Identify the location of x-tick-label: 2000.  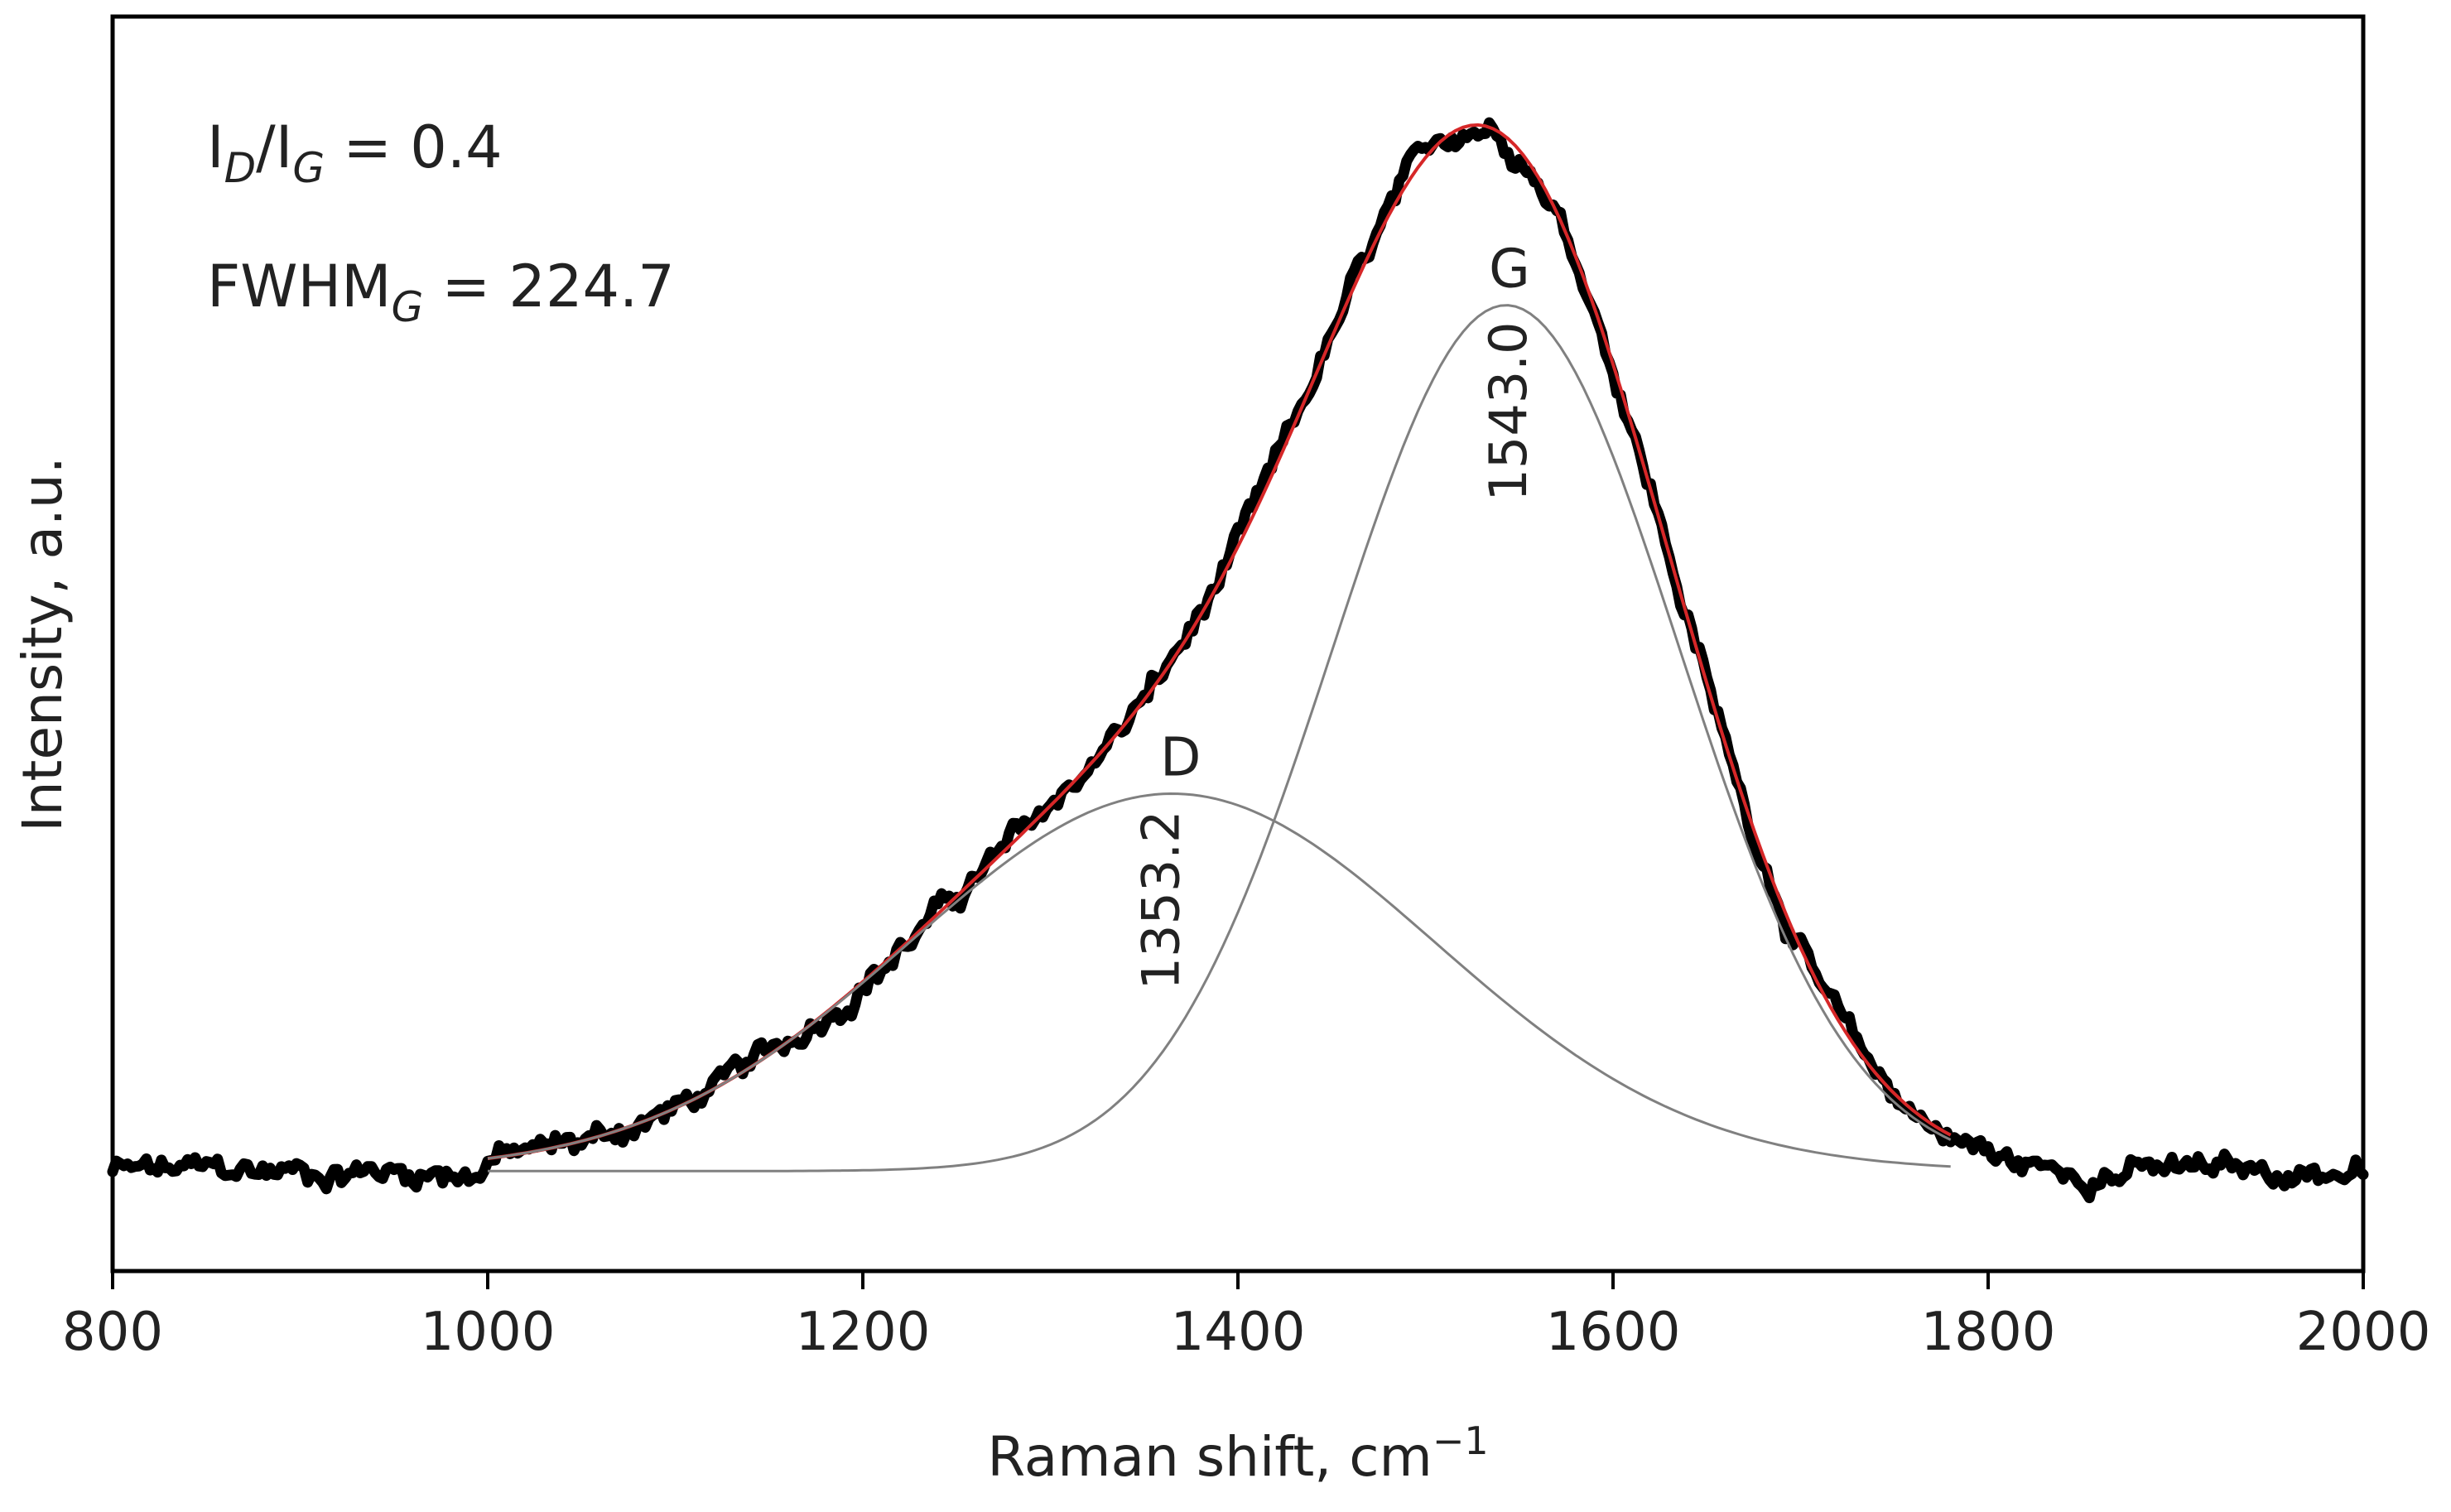
(2363, 1332).